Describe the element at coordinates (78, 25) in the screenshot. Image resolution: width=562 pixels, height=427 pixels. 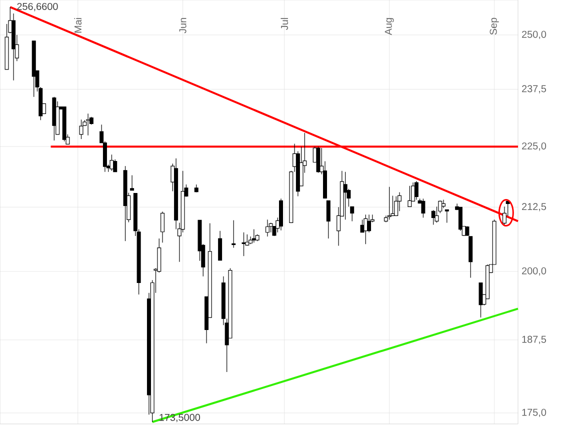
I see `x-tick-label: Mai` at that location.